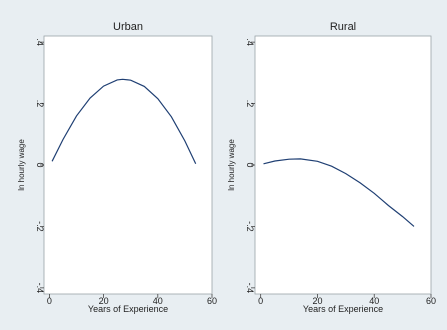 This screenshot has height=330, width=447. I want to click on panel-title: Urban, so click(128, 27).